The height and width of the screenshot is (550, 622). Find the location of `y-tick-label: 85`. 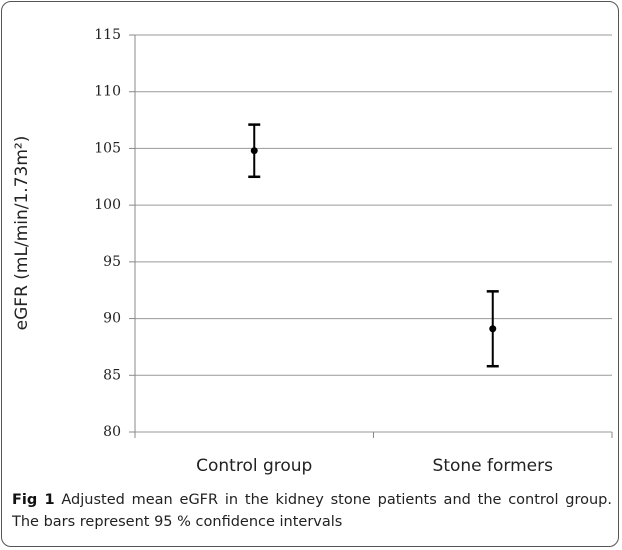

y-tick-label: 85 is located at coordinates (112, 375).